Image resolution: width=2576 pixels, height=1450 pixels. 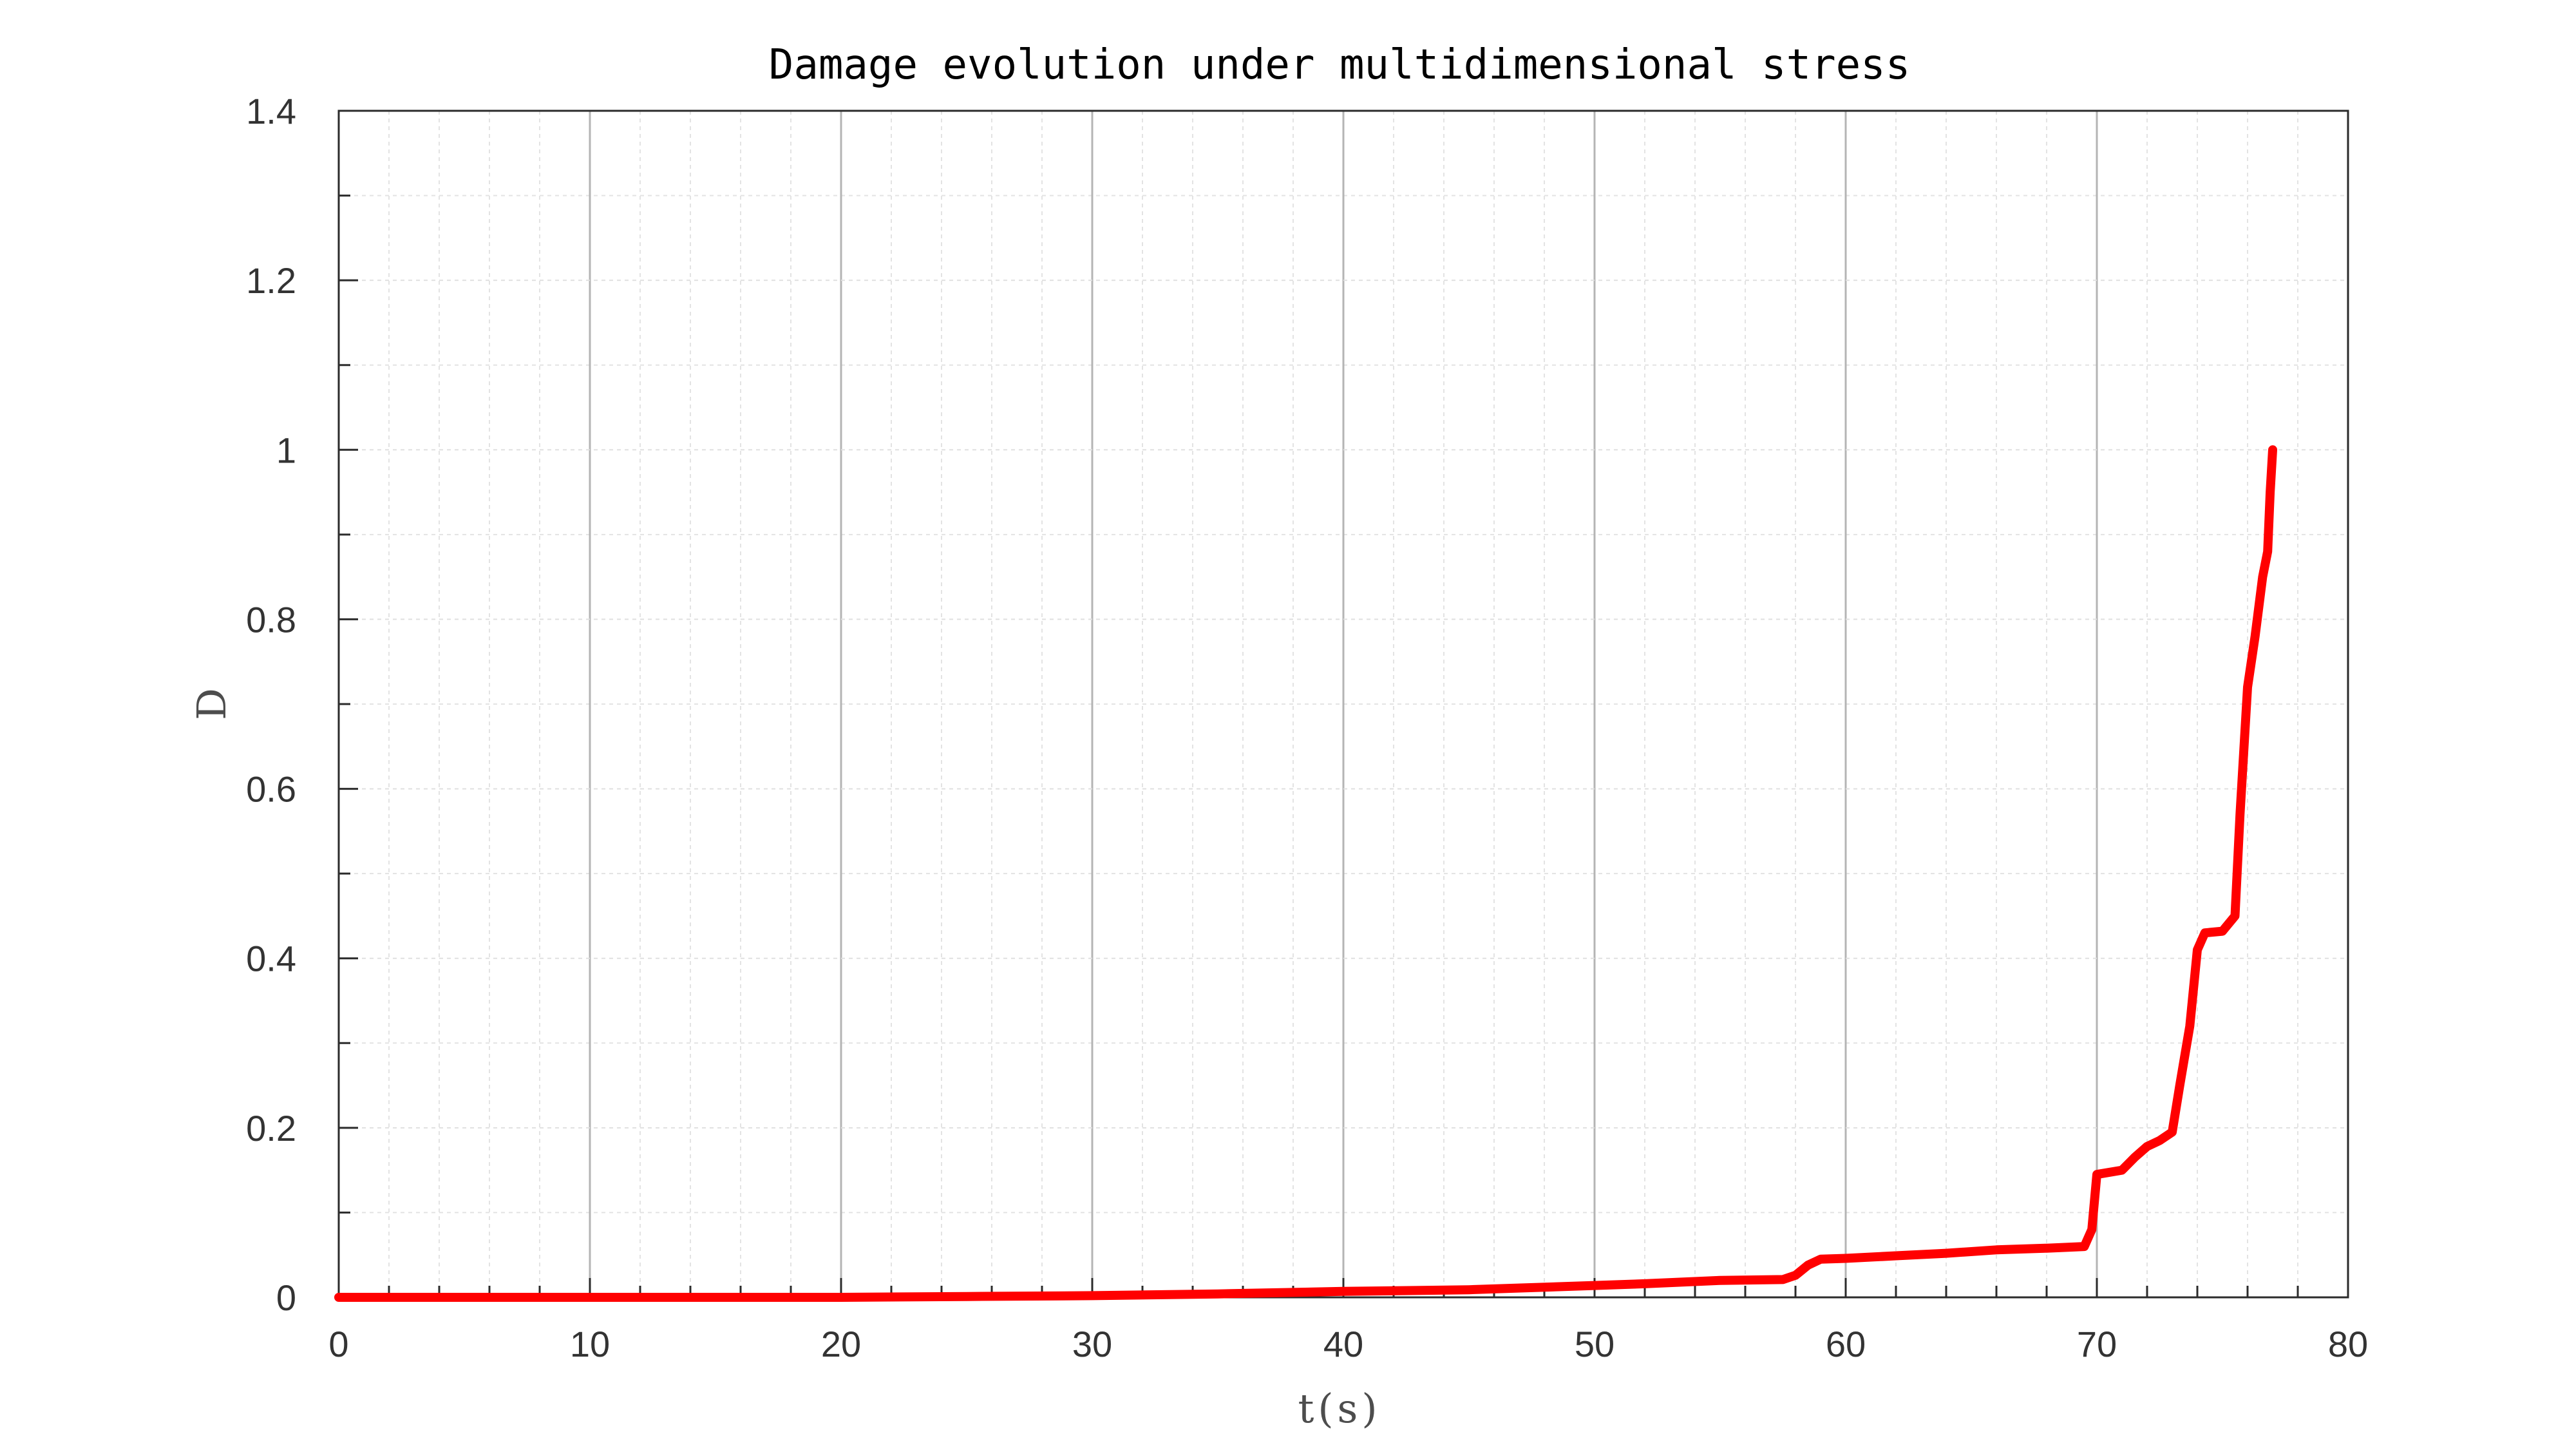 What do you see at coordinates (271, 1128) in the screenshot?
I see `y-tick-label: 0.2` at bounding box center [271, 1128].